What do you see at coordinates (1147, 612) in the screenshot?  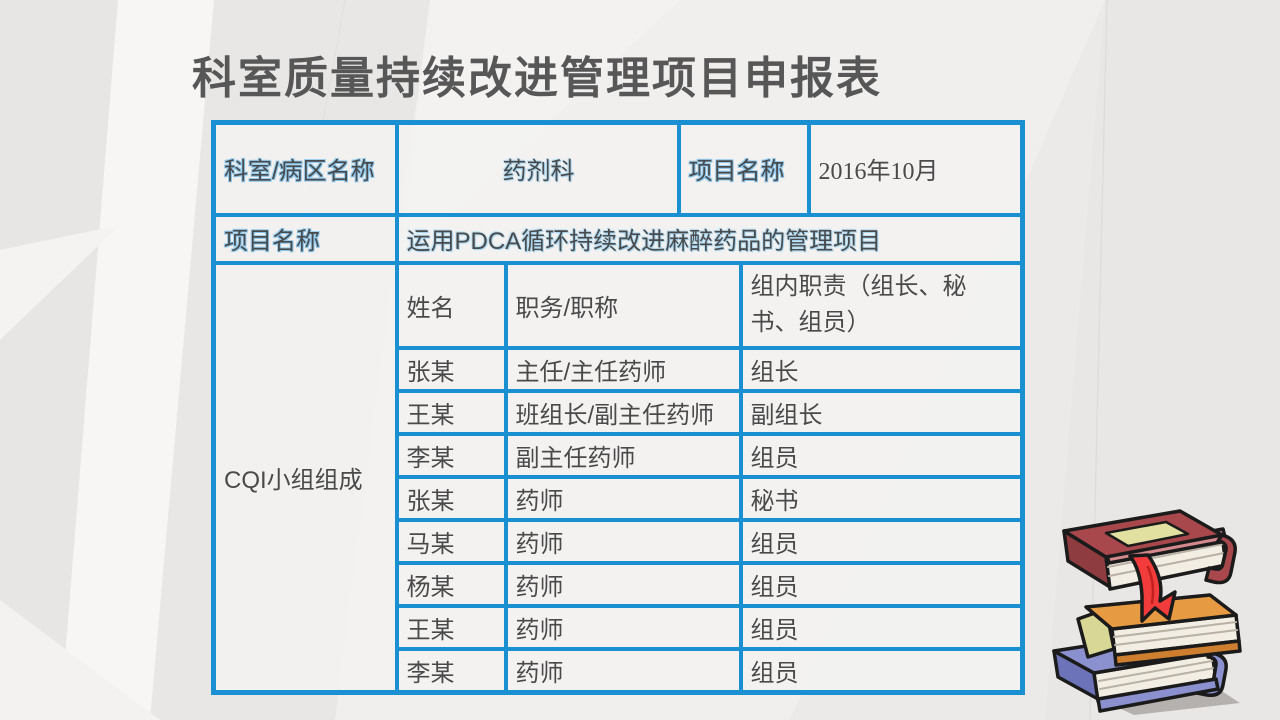 I see `books-stack-icon` at bounding box center [1147, 612].